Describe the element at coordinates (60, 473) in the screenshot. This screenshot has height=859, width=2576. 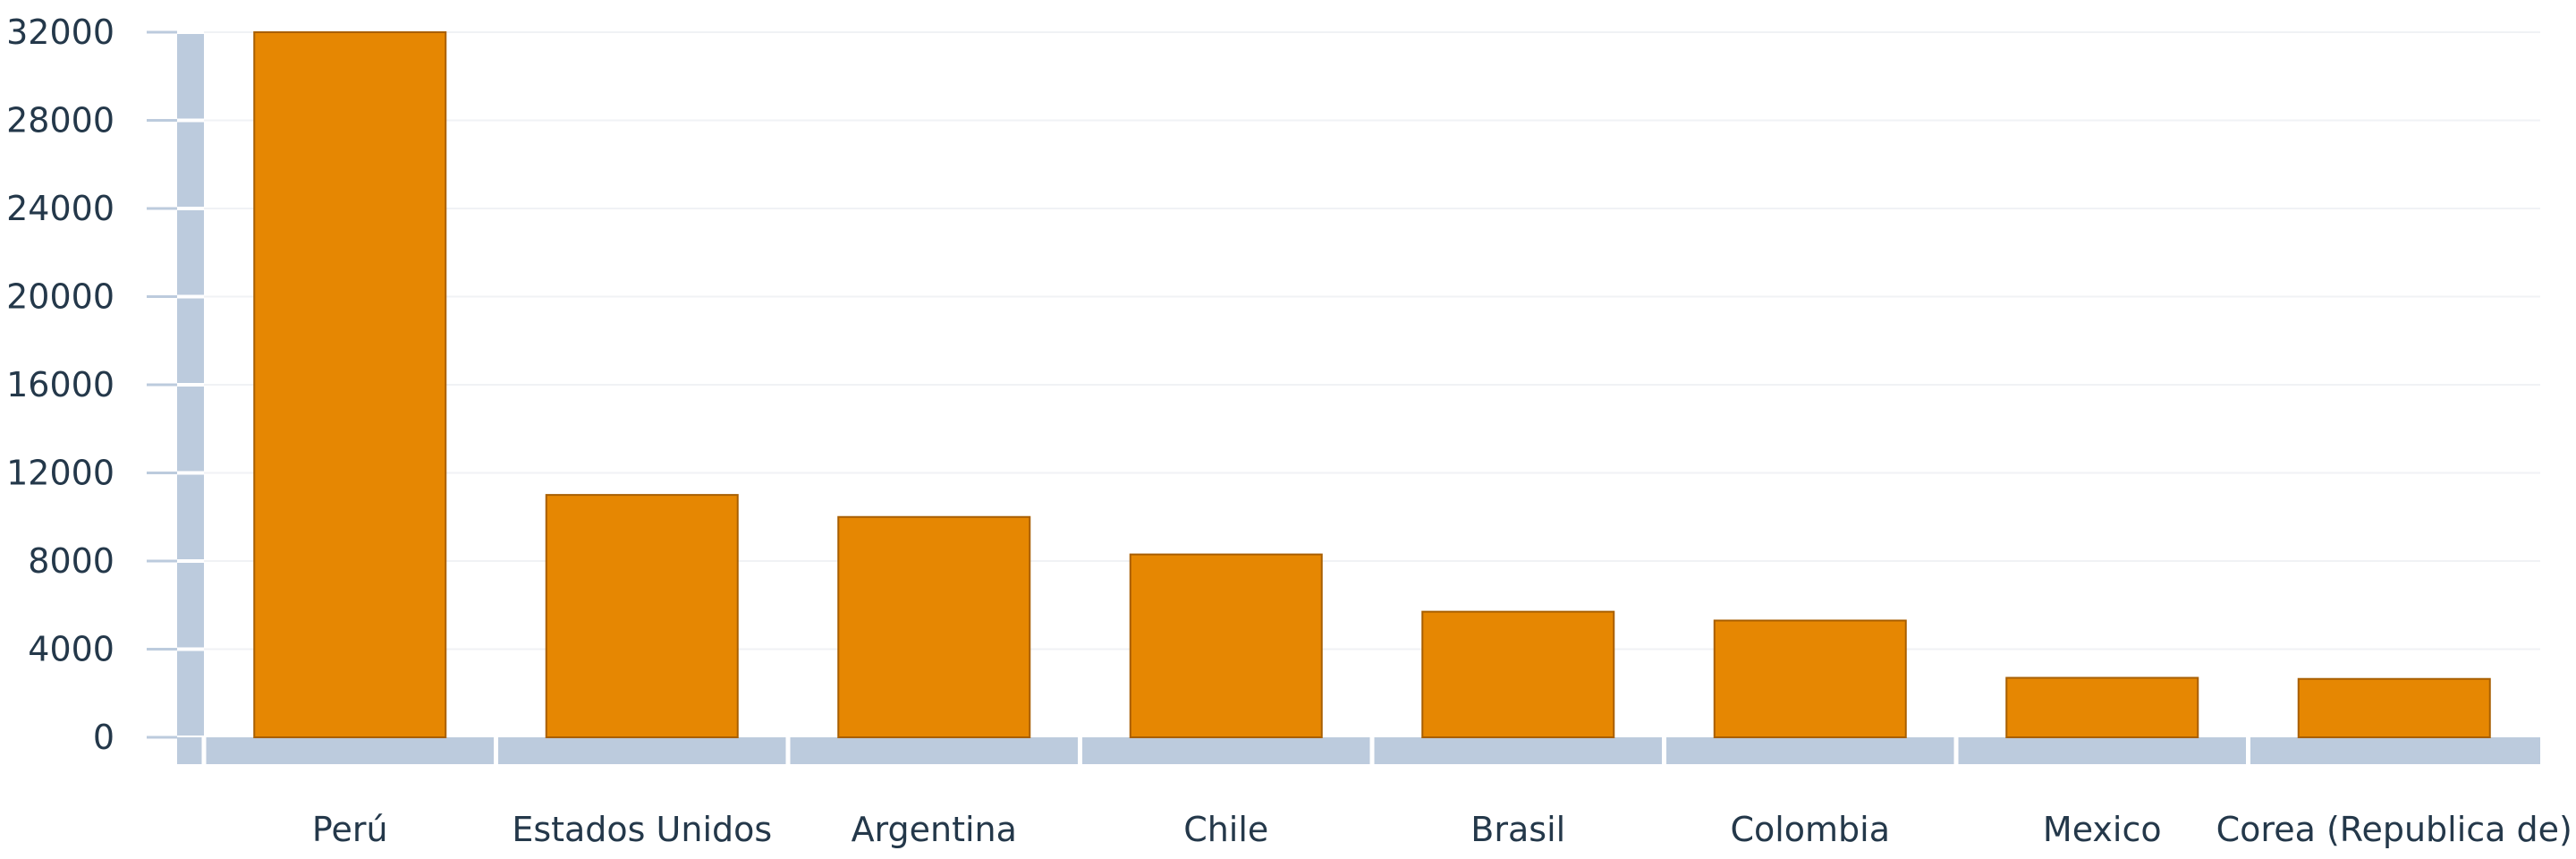
I see `y-tick-label: 12000` at that location.